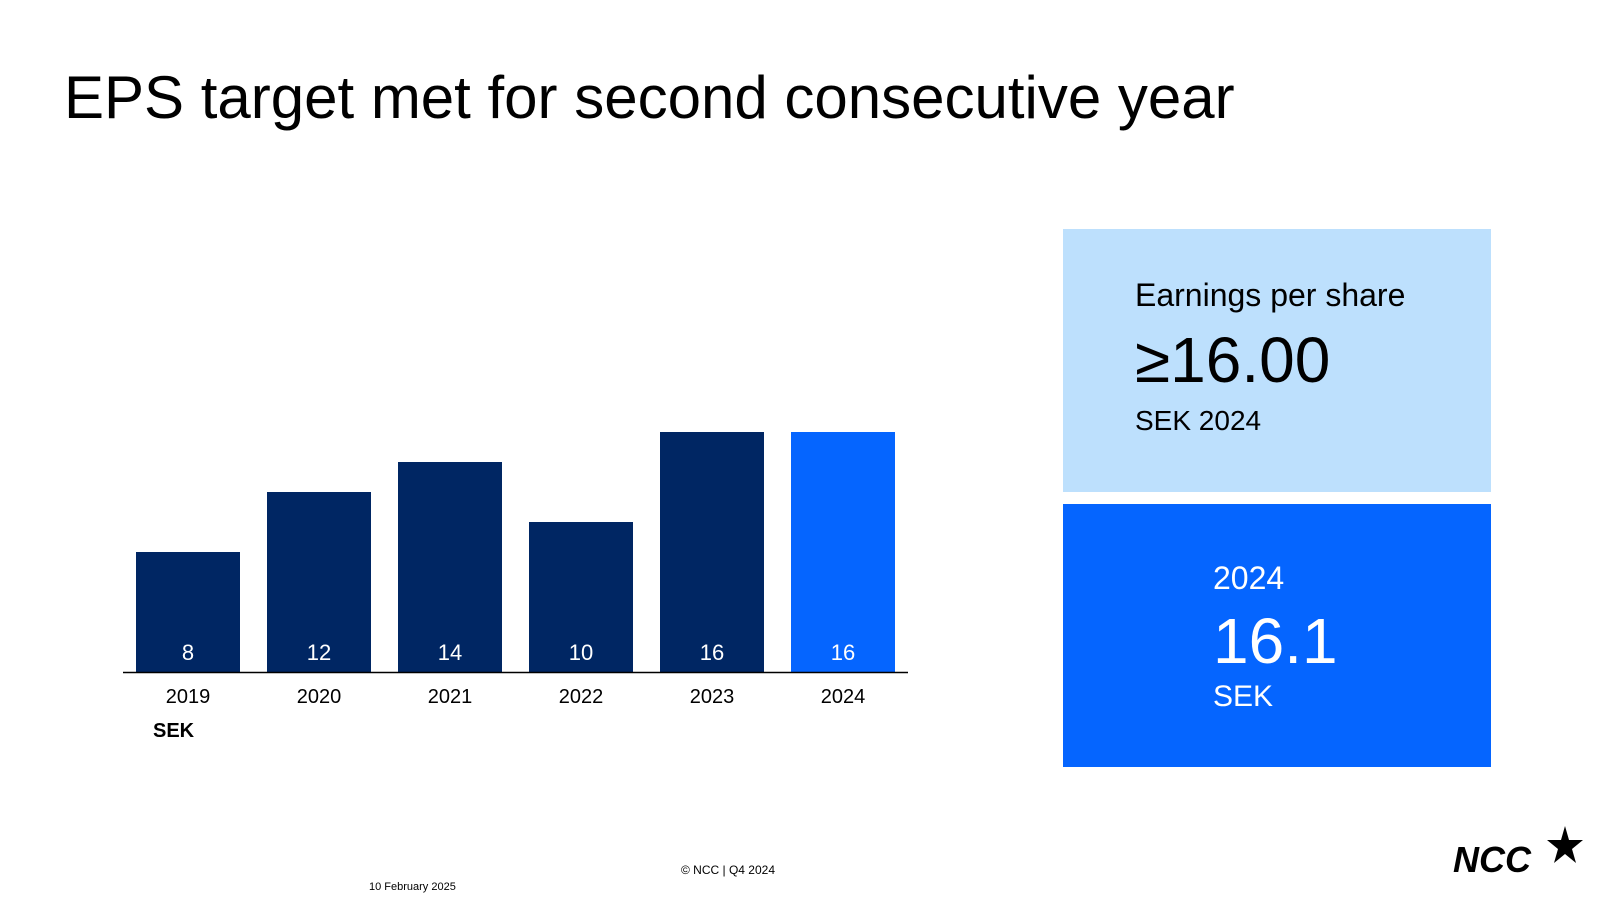 This screenshot has height=900, width=1600. What do you see at coordinates (450, 567) in the screenshot?
I see `bar-2021` at bounding box center [450, 567].